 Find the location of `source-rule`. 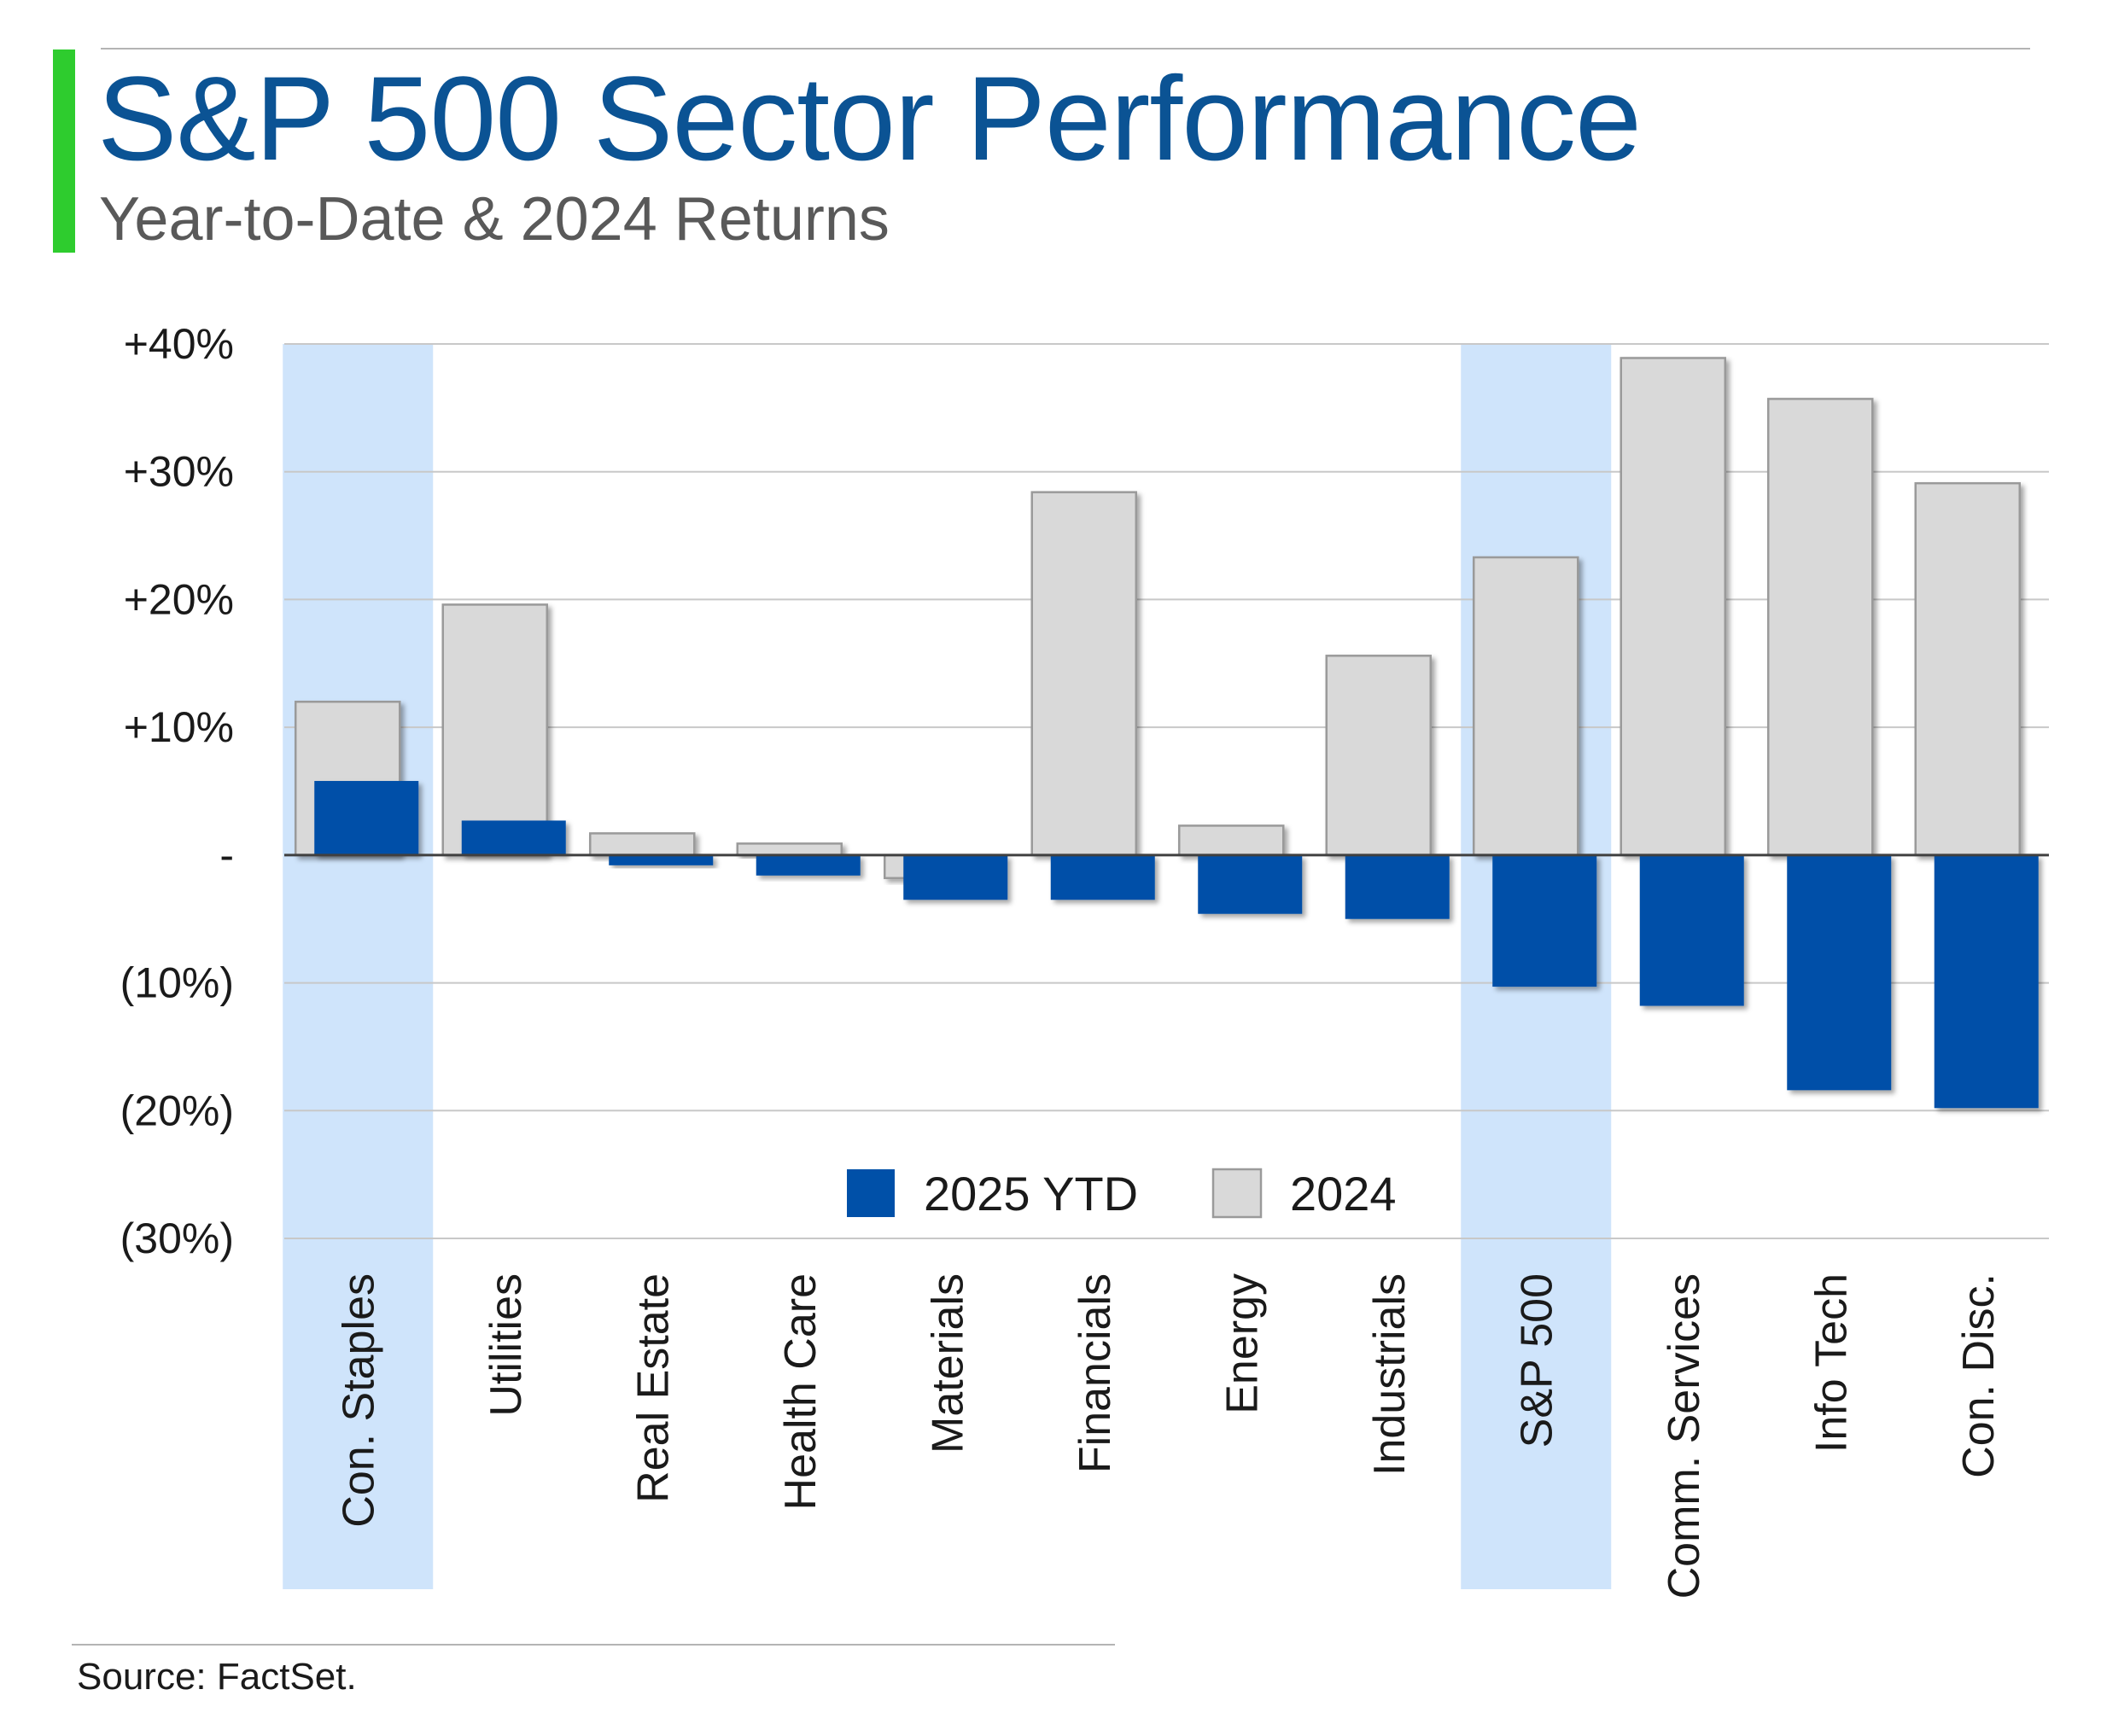

source-rule is located at coordinates (593, 1645).